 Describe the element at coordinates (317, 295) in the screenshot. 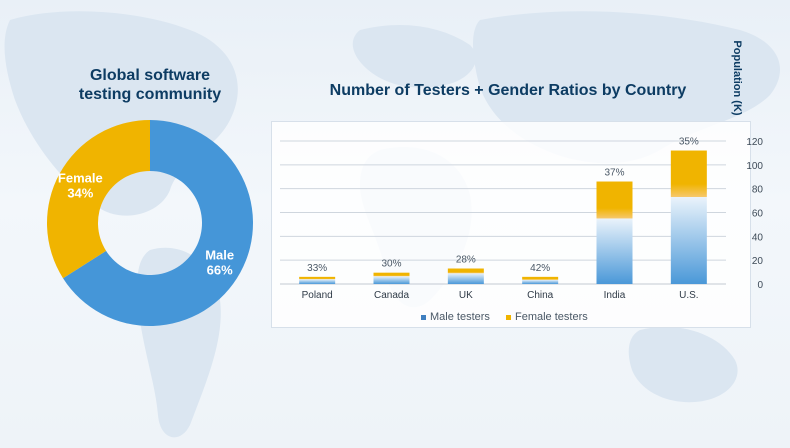

I see `x-tick-label-poland: Poland` at that location.